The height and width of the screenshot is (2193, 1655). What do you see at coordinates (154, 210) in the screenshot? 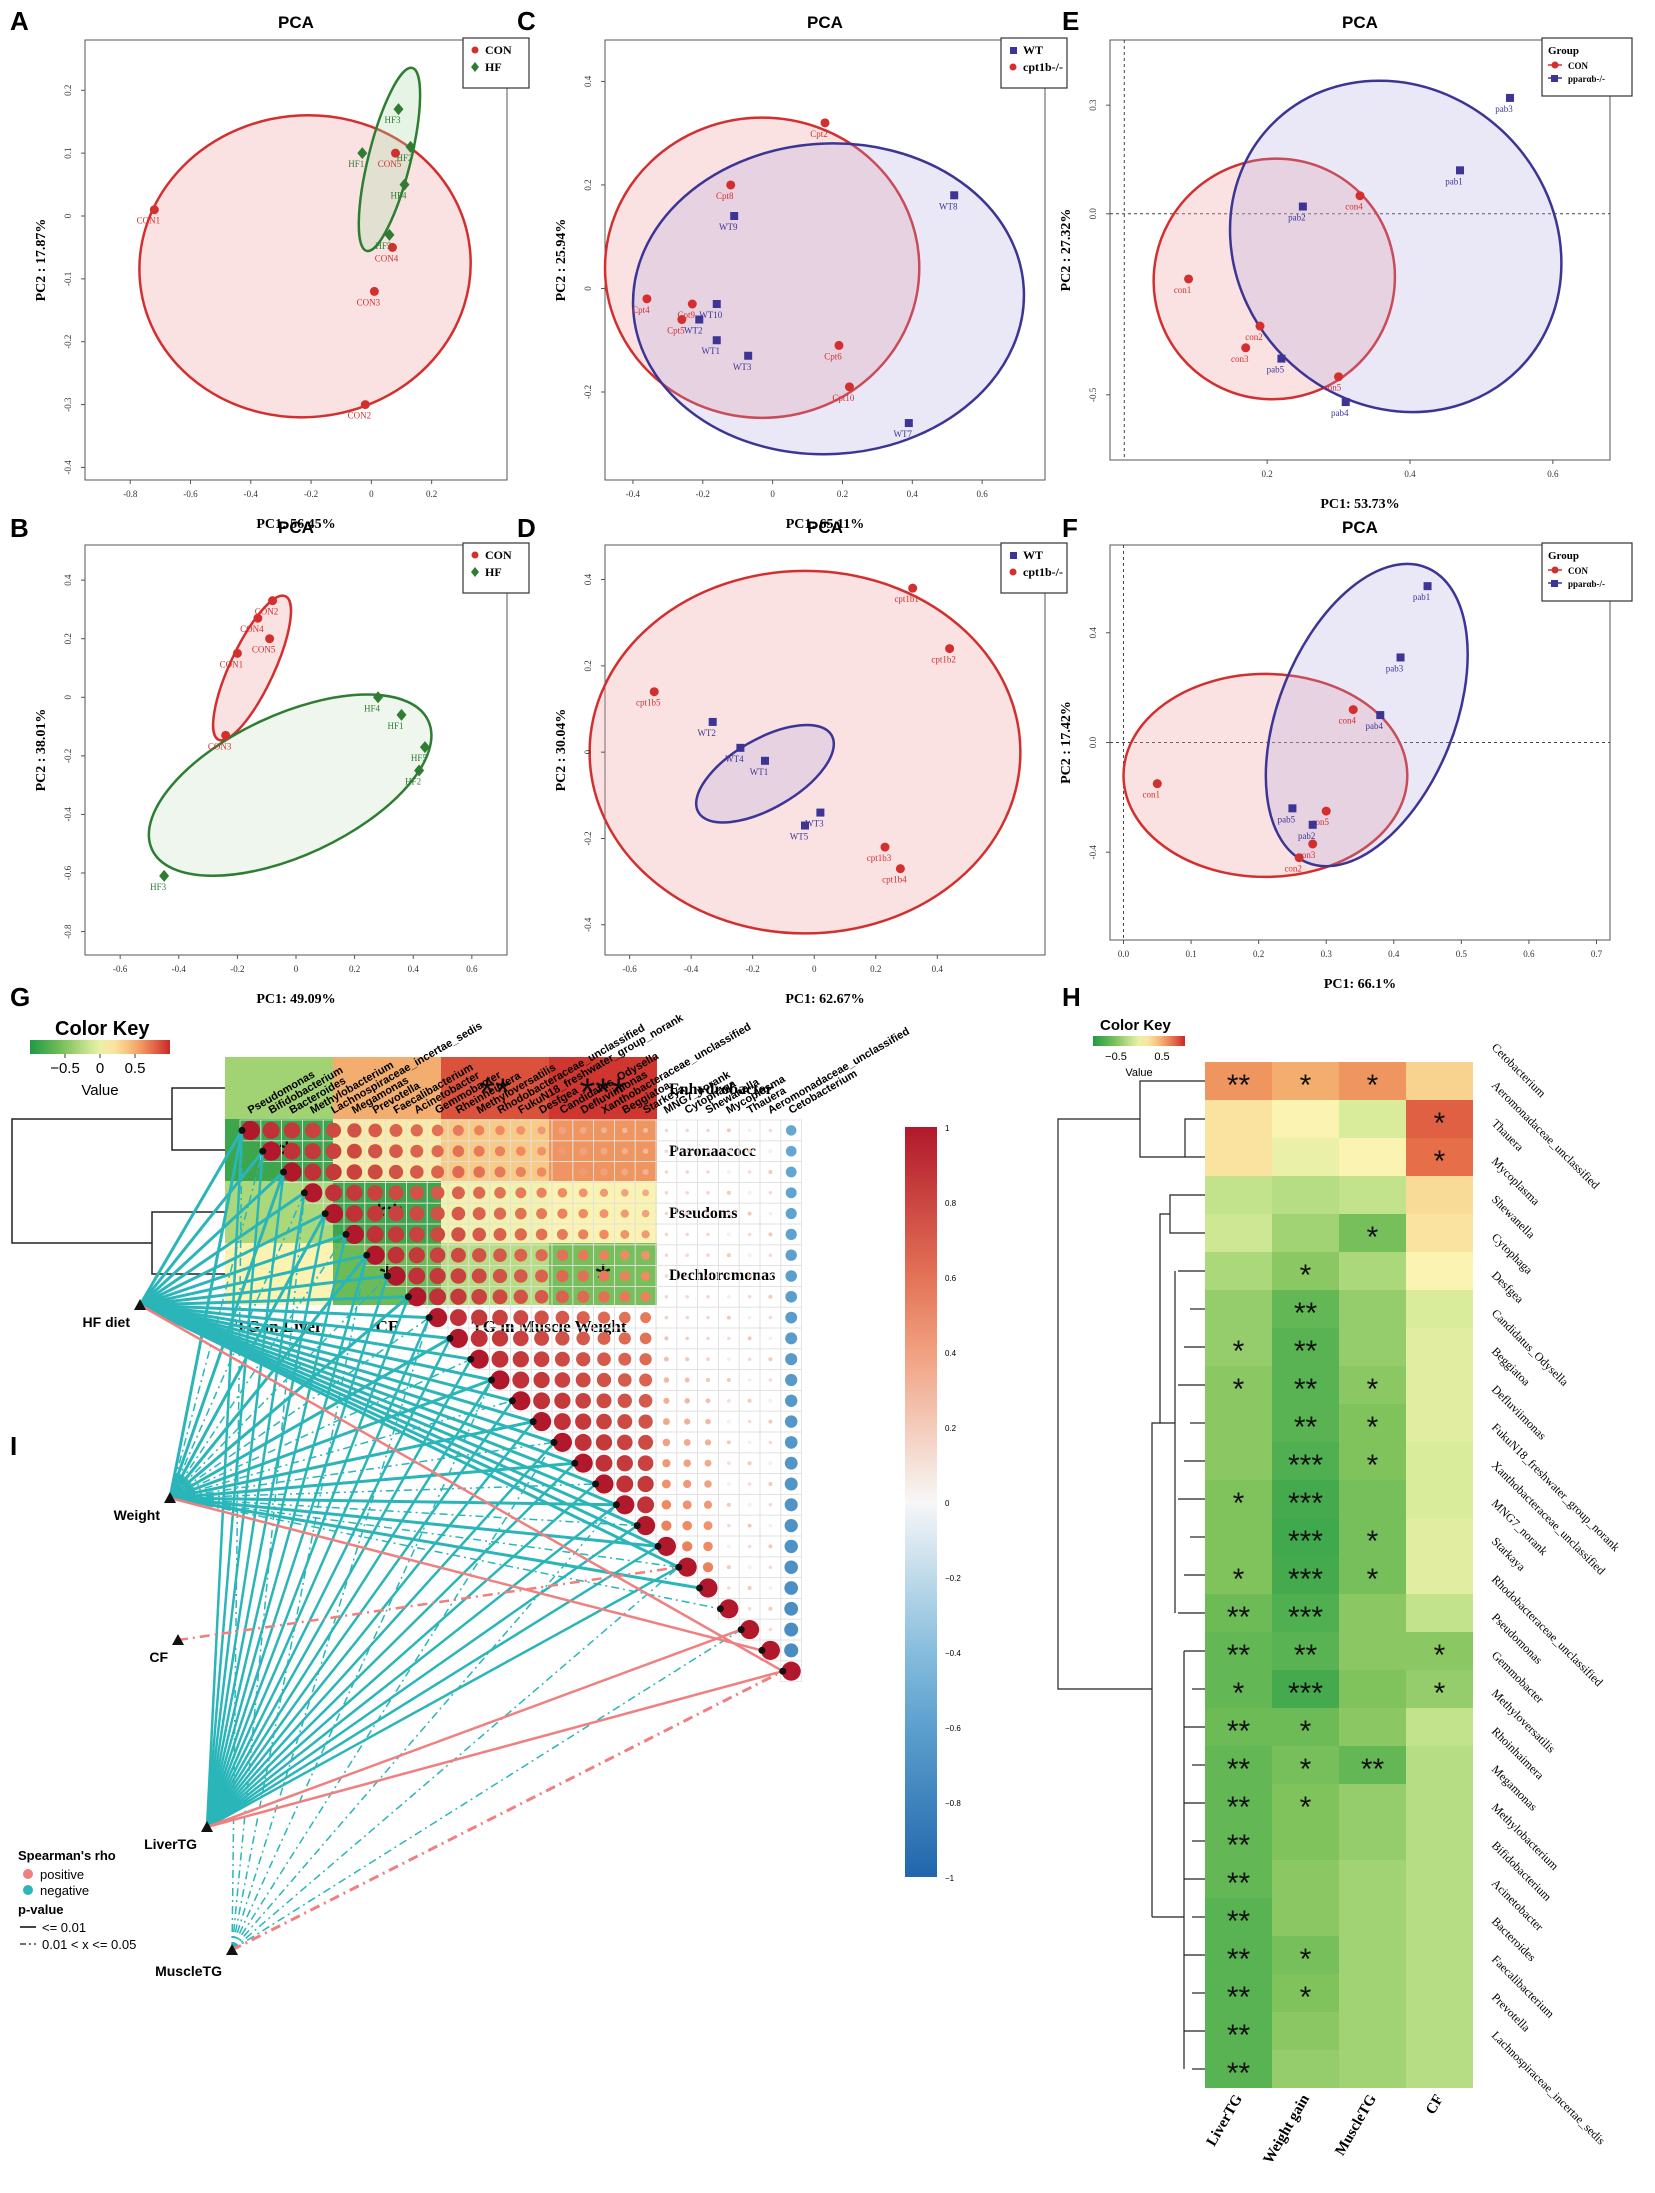
I see `point-con1` at bounding box center [154, 210].